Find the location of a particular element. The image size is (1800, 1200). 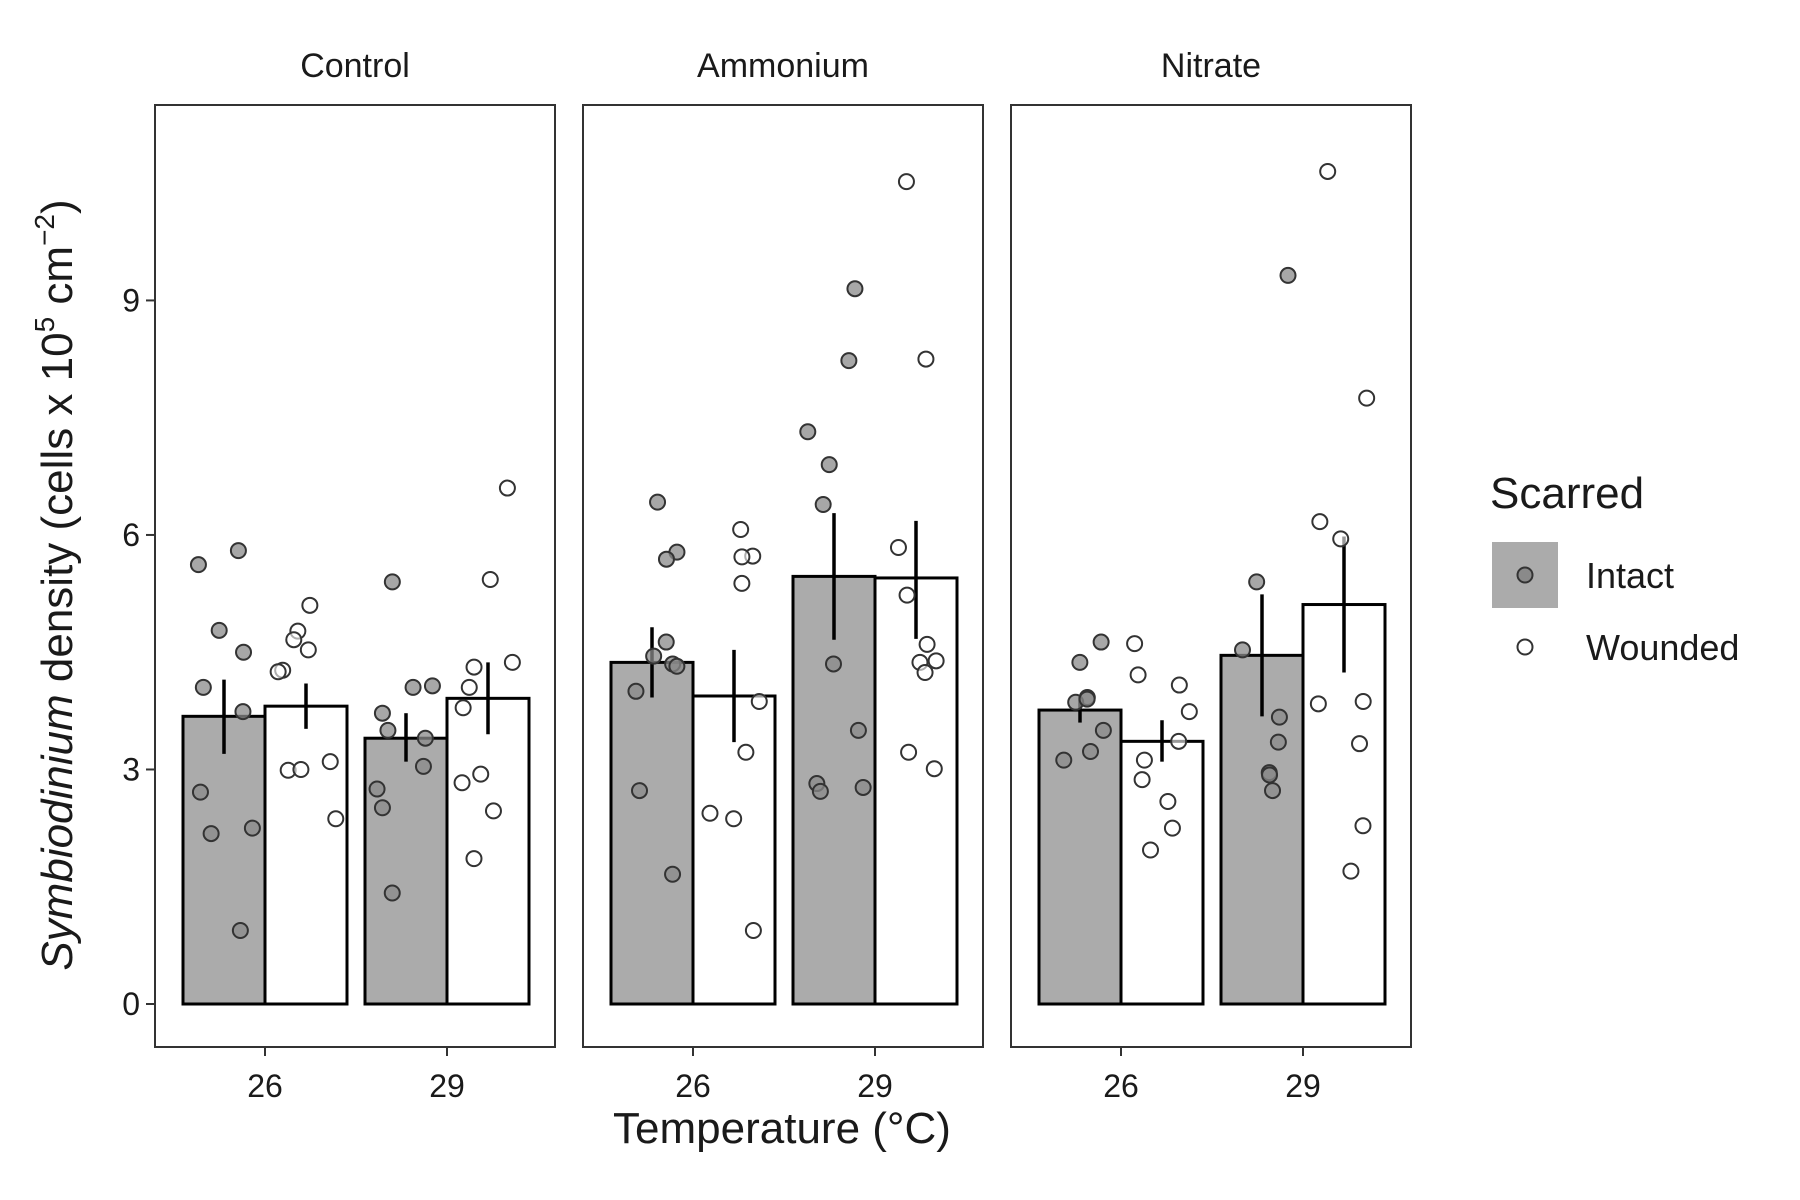

legend-title: Scarred is located at coordinates (1567, 493).